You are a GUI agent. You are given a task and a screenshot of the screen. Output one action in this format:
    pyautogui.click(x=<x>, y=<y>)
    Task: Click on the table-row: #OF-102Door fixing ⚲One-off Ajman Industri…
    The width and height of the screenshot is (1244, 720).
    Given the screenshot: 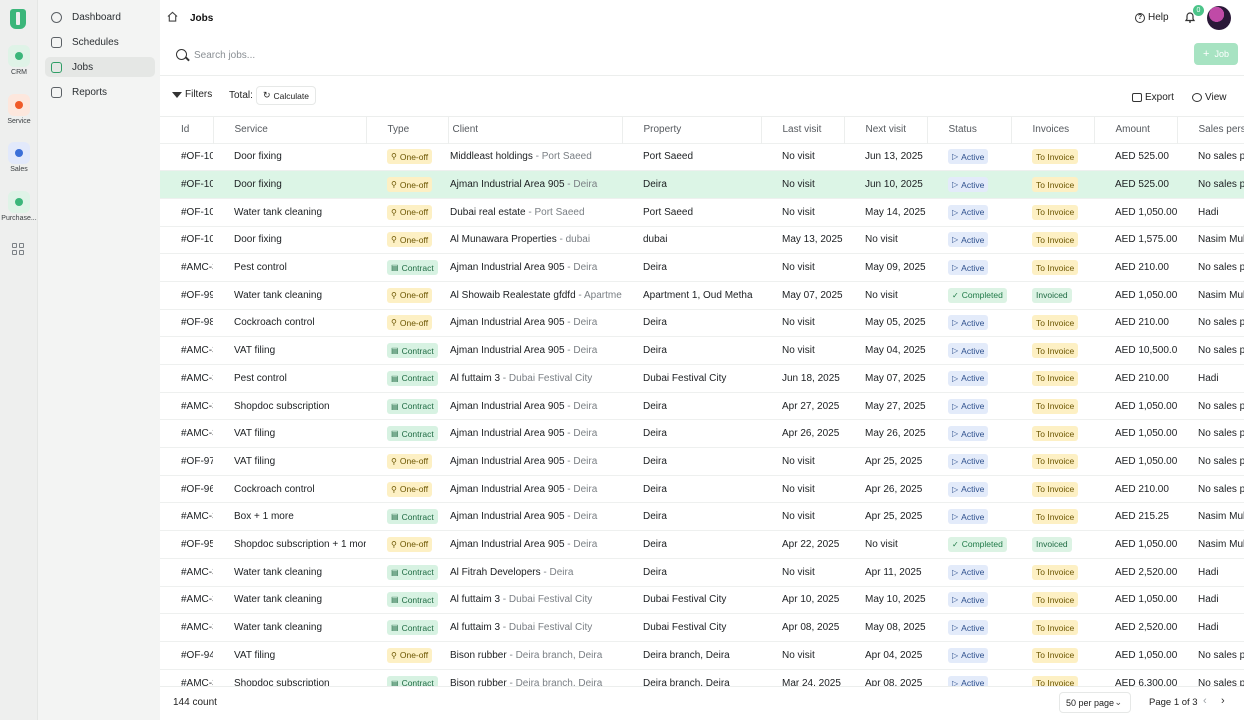 What is the action you would take?
    pyautogui.click(x=702, y=184)
    